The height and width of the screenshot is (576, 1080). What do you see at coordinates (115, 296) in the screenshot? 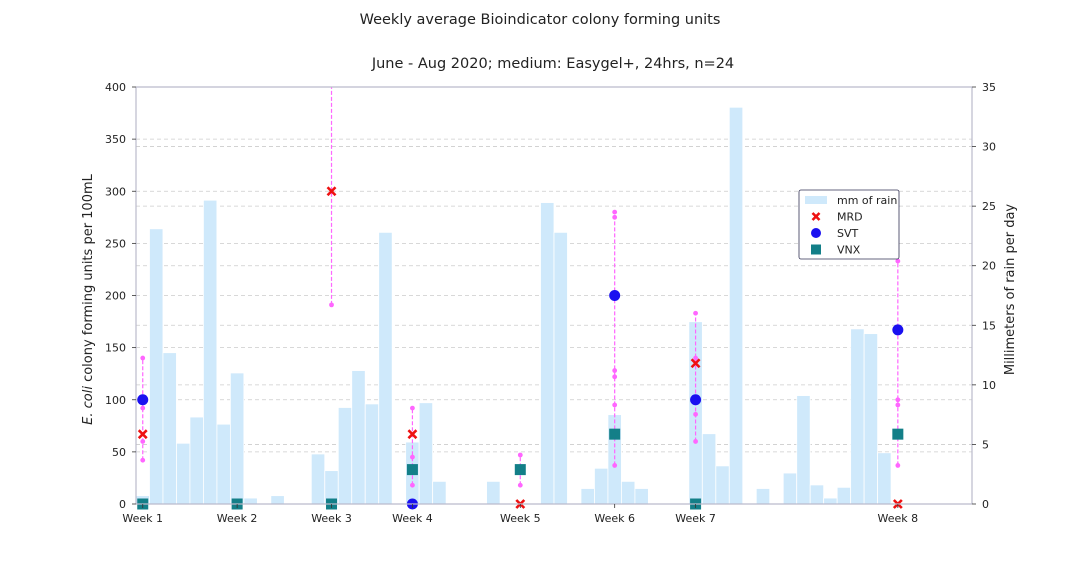
I see `y-tick-label: 200` at bounding box center [115, 296].